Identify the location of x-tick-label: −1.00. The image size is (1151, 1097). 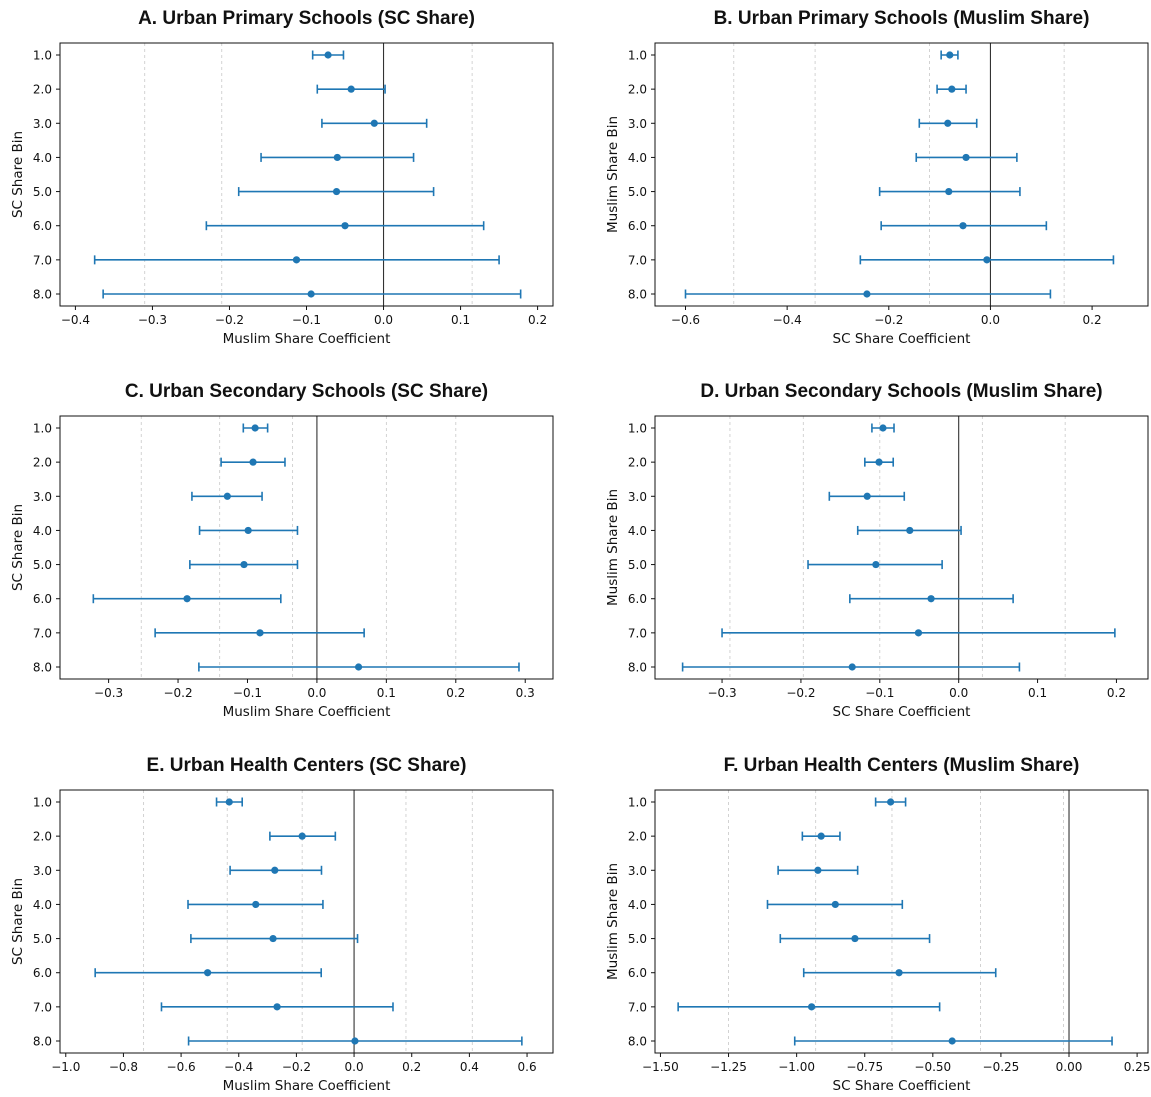
(796, 1067).